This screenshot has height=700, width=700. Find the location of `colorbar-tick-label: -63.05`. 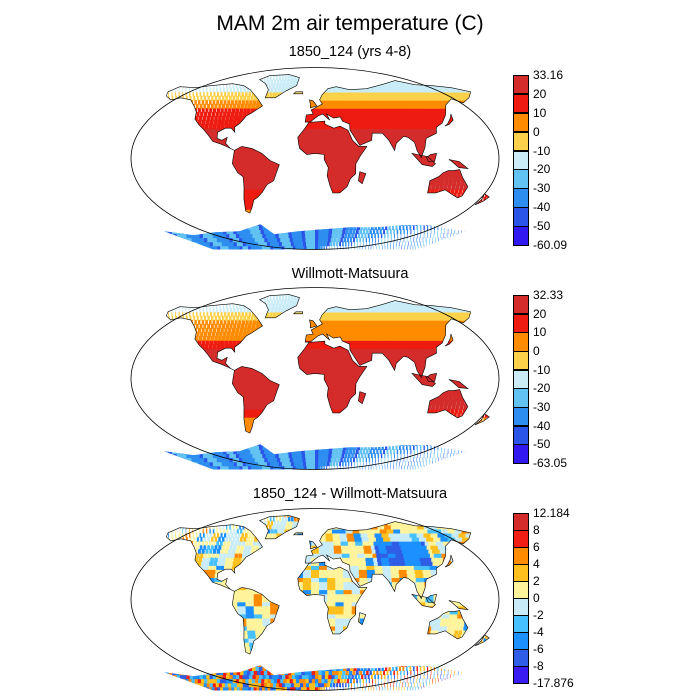

colorbar-tick-label: -63.05 is located at coordinates (550, 463).